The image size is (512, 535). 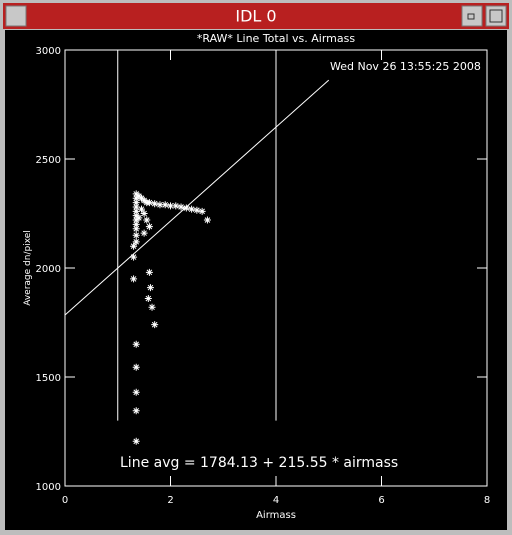 I want to click on timestamp: Wed Nov 26 13:55:25 2008, so click(x=405, y=66).